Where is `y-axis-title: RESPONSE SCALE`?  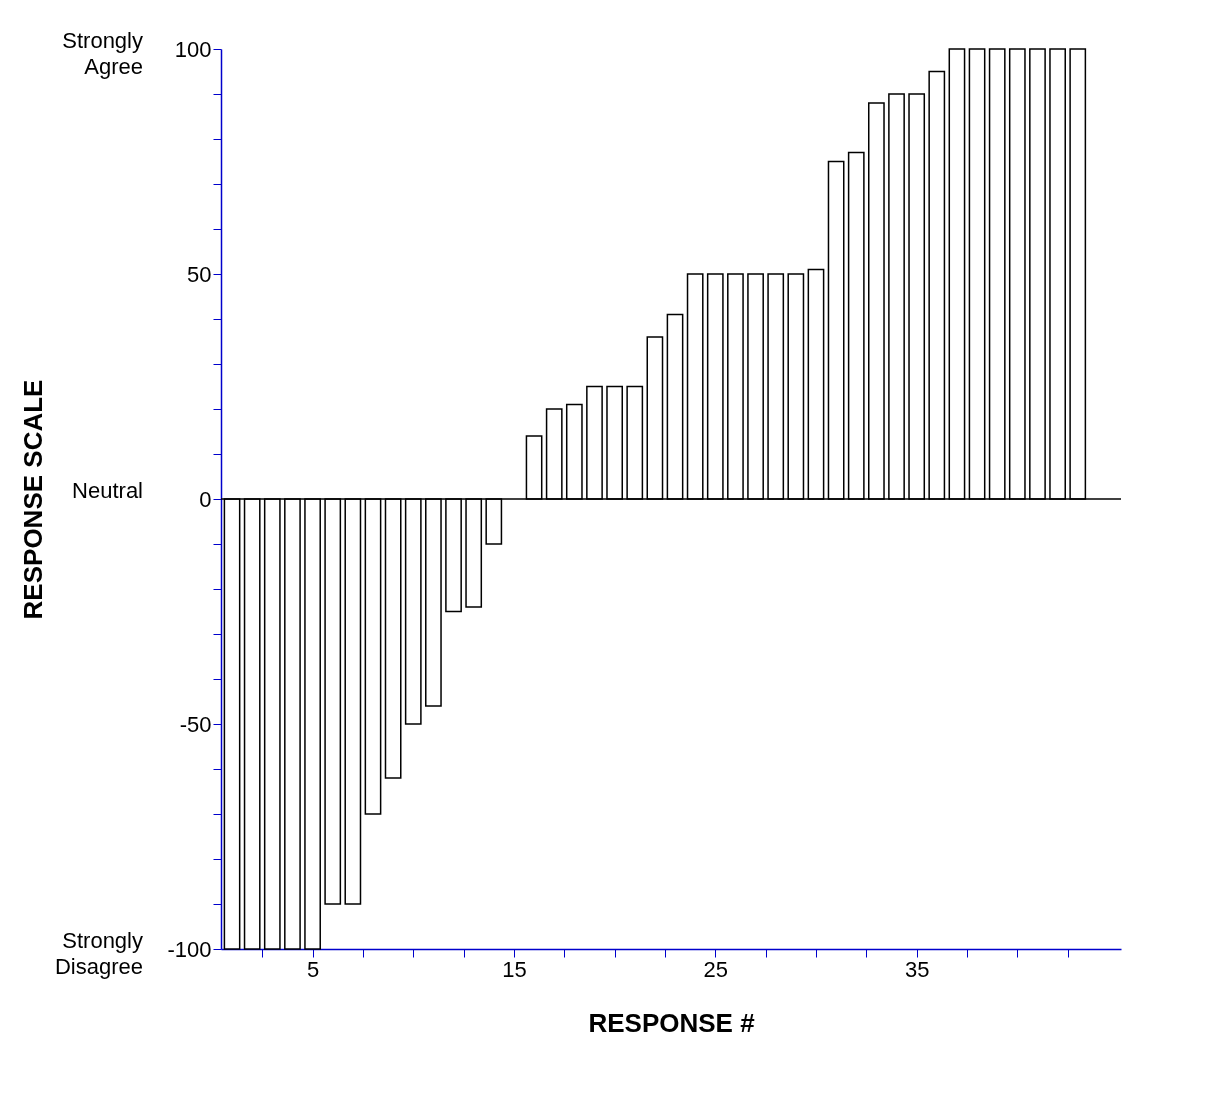
y-axis-title: RESPONSE SCALE is located at coordinates (33, 499).